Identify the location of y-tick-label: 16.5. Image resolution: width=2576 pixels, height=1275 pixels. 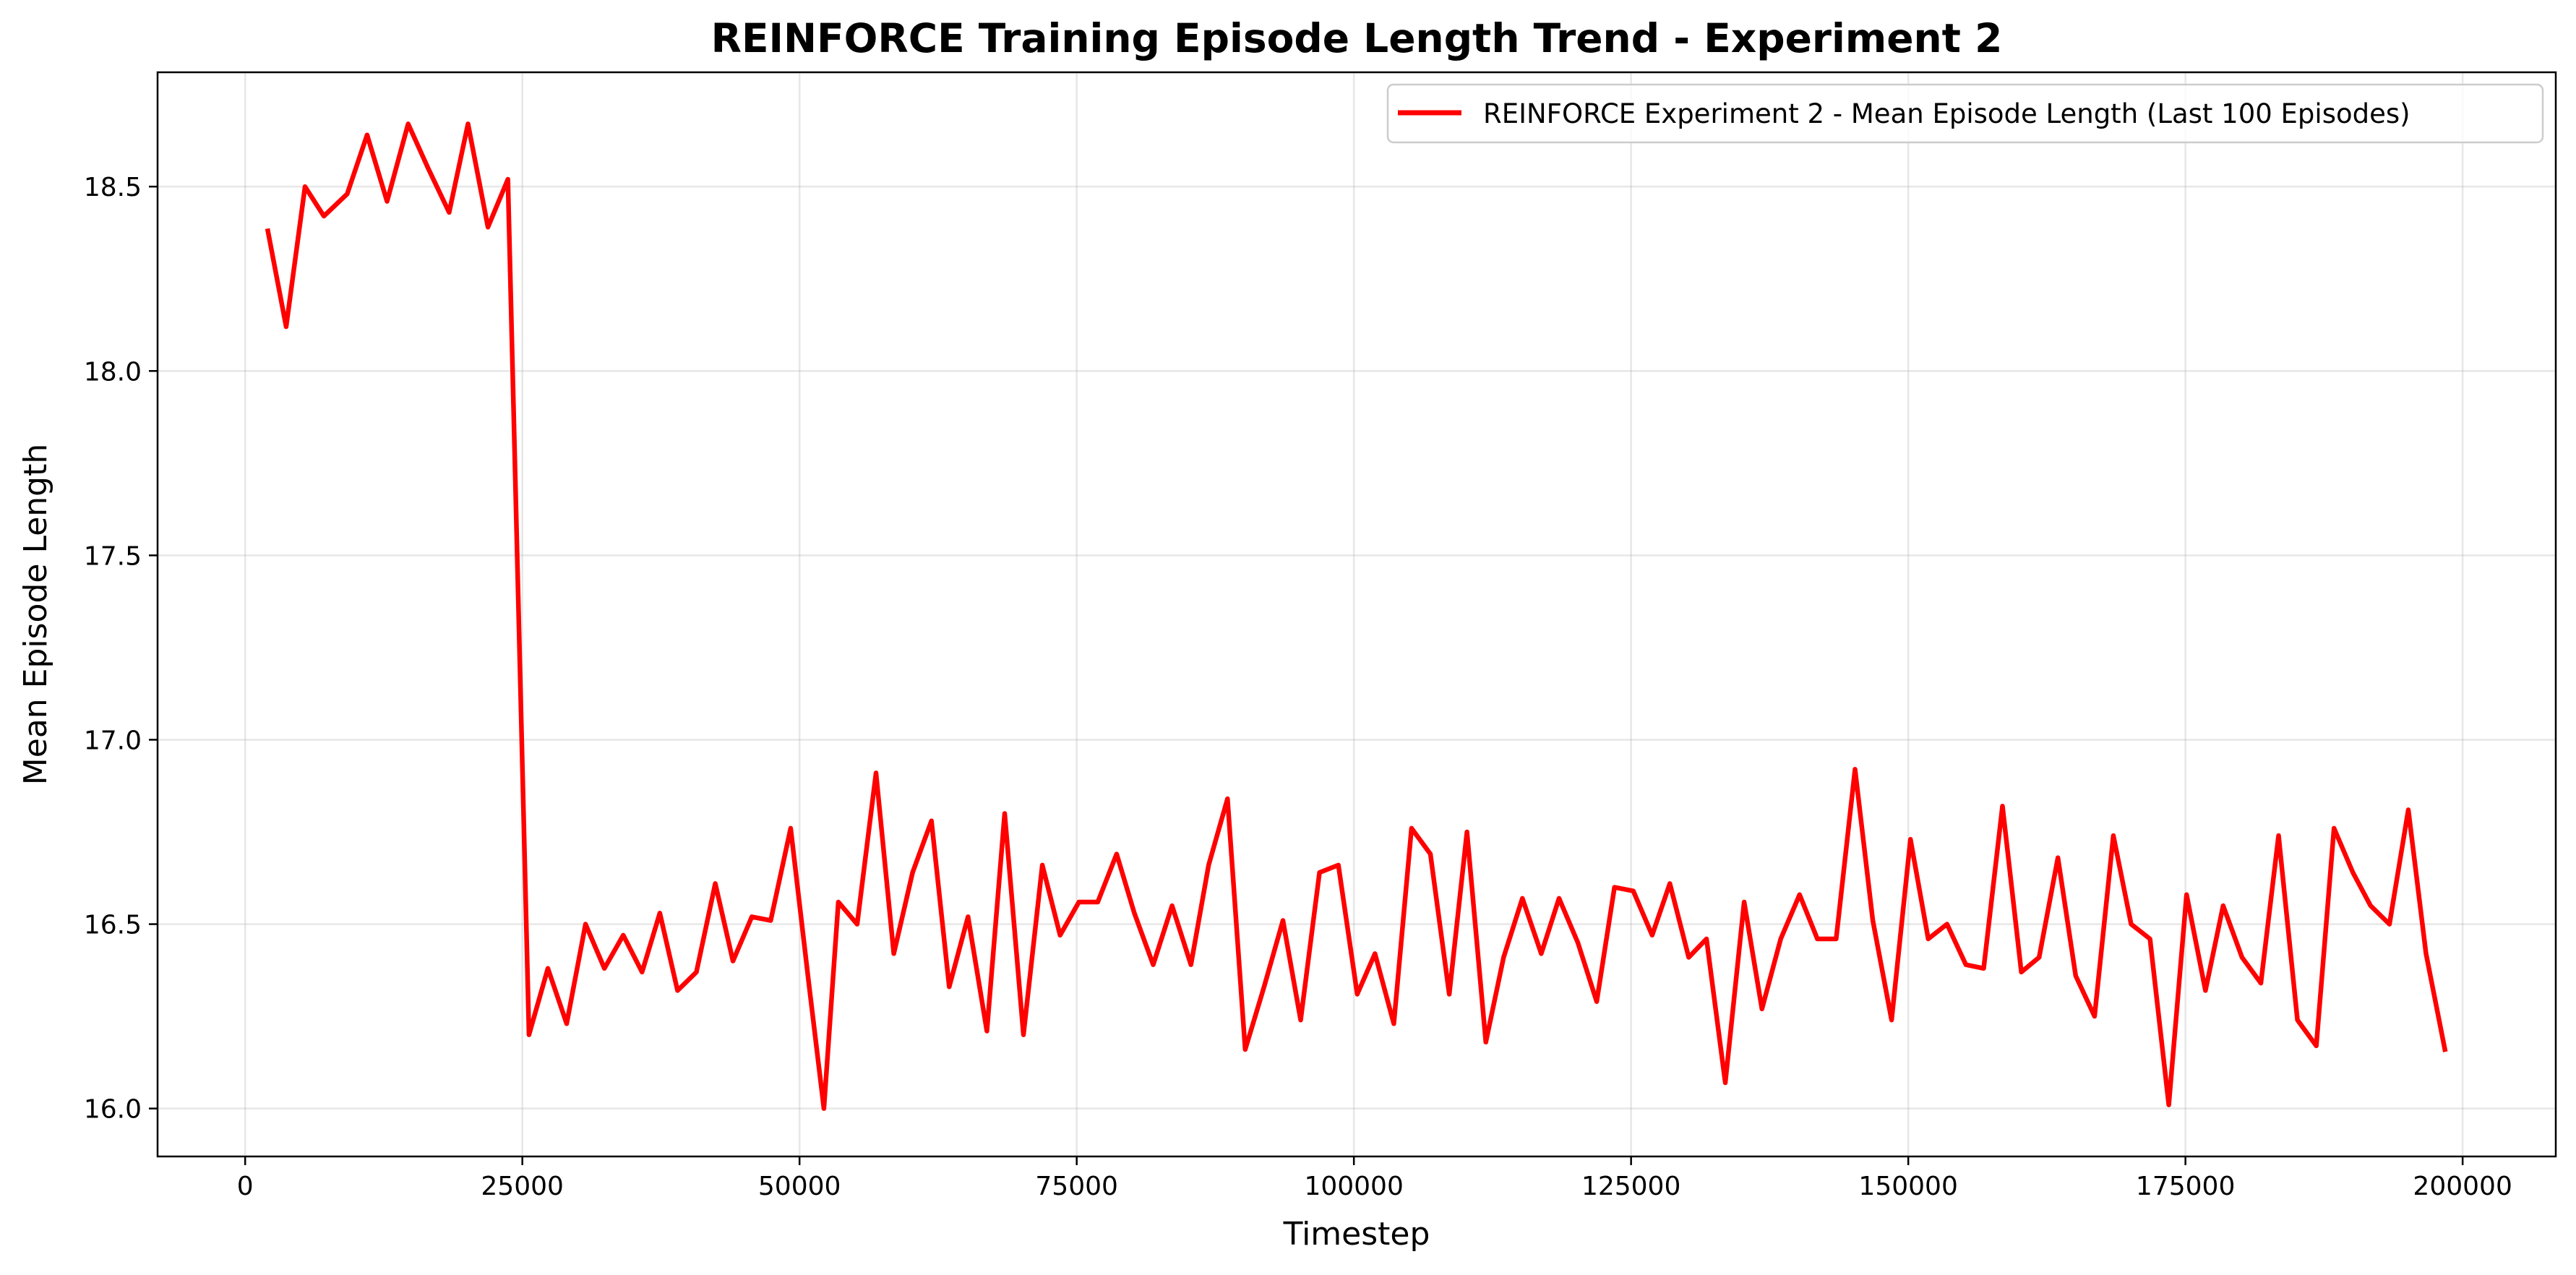
(113, 925).